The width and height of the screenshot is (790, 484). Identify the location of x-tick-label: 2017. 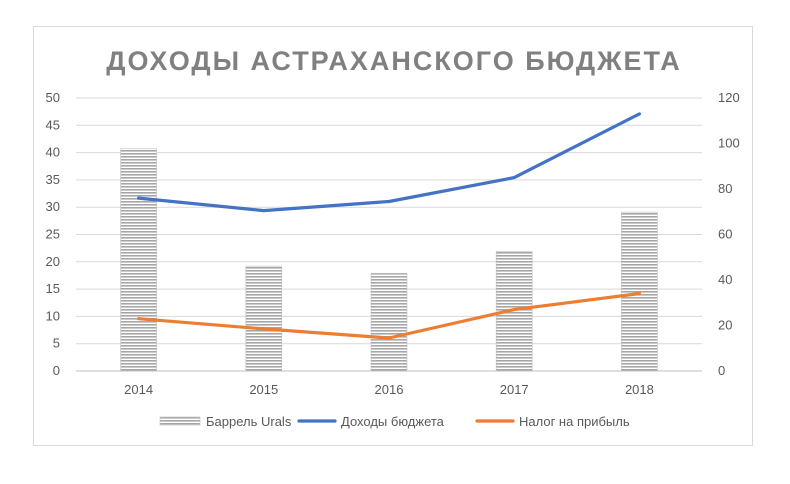
(514, 389).